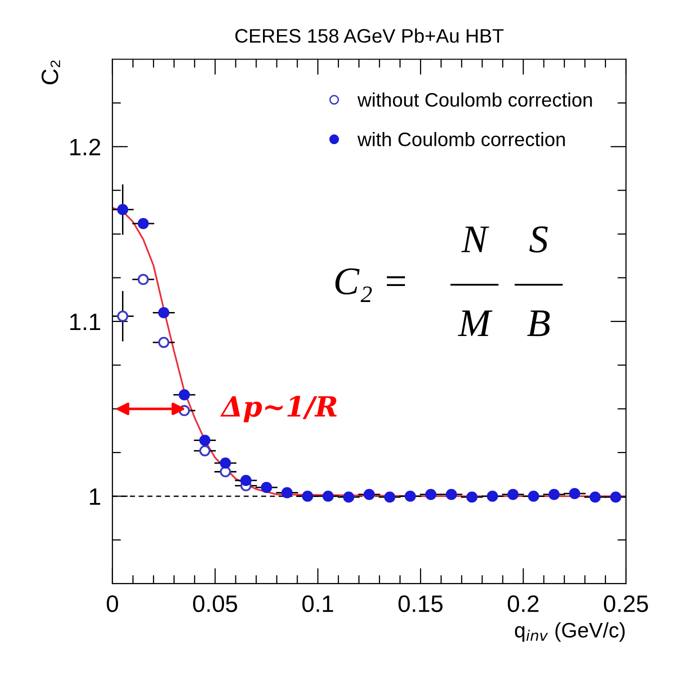 Image resolution: width=694 pixels, height=681 pixels. What do you see at coordinates (51, 72) in the screenshot?
I see `y-axis-title: C₂` at bounding box center [51, 72].